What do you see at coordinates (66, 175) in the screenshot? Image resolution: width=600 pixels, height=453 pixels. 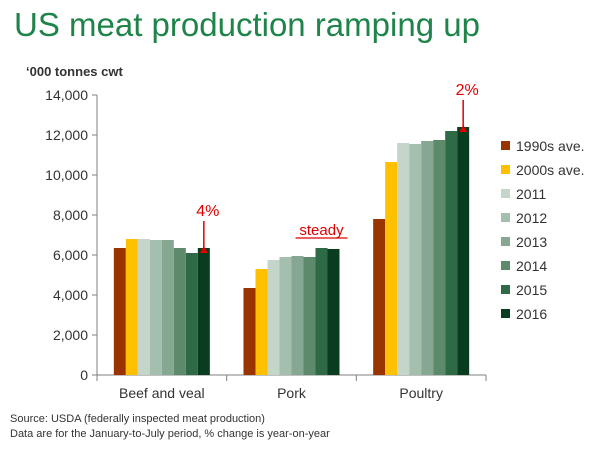 I see `y-tick-label: 10,000` at bounding box center [66, 175].